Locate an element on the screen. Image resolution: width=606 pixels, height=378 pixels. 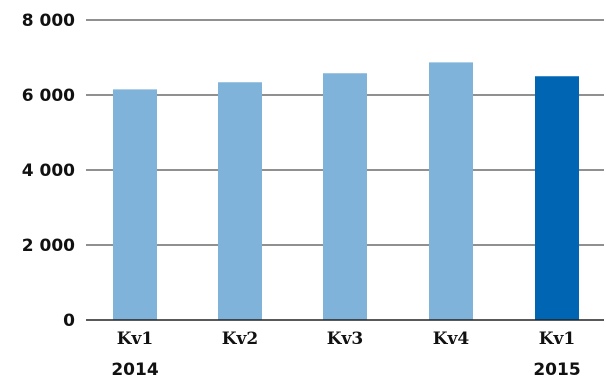
x-axis-year-labels: 2014 2015 is located at coordinates (345, 369).